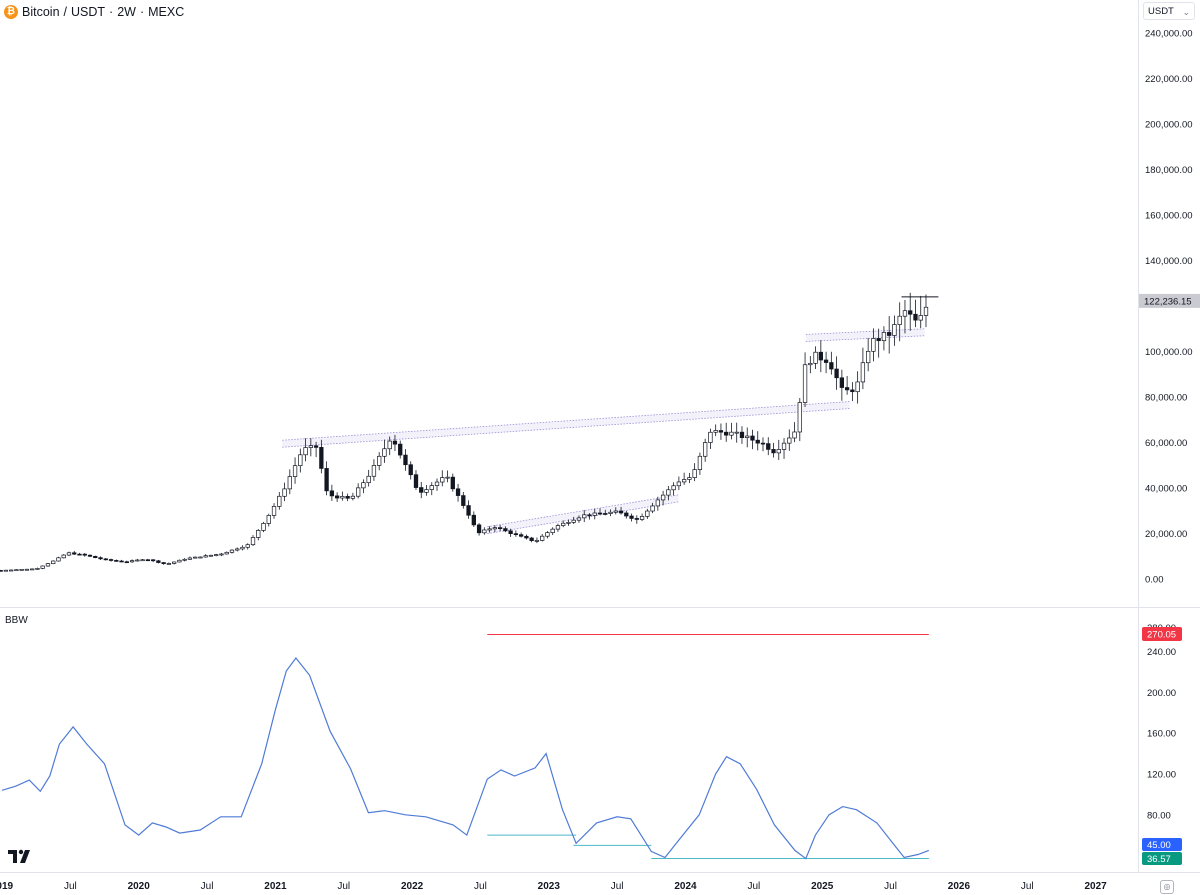 The width and height of the screenshot is (1200, 895). I want to click on indicator-label: BBW, so click(16, 620).